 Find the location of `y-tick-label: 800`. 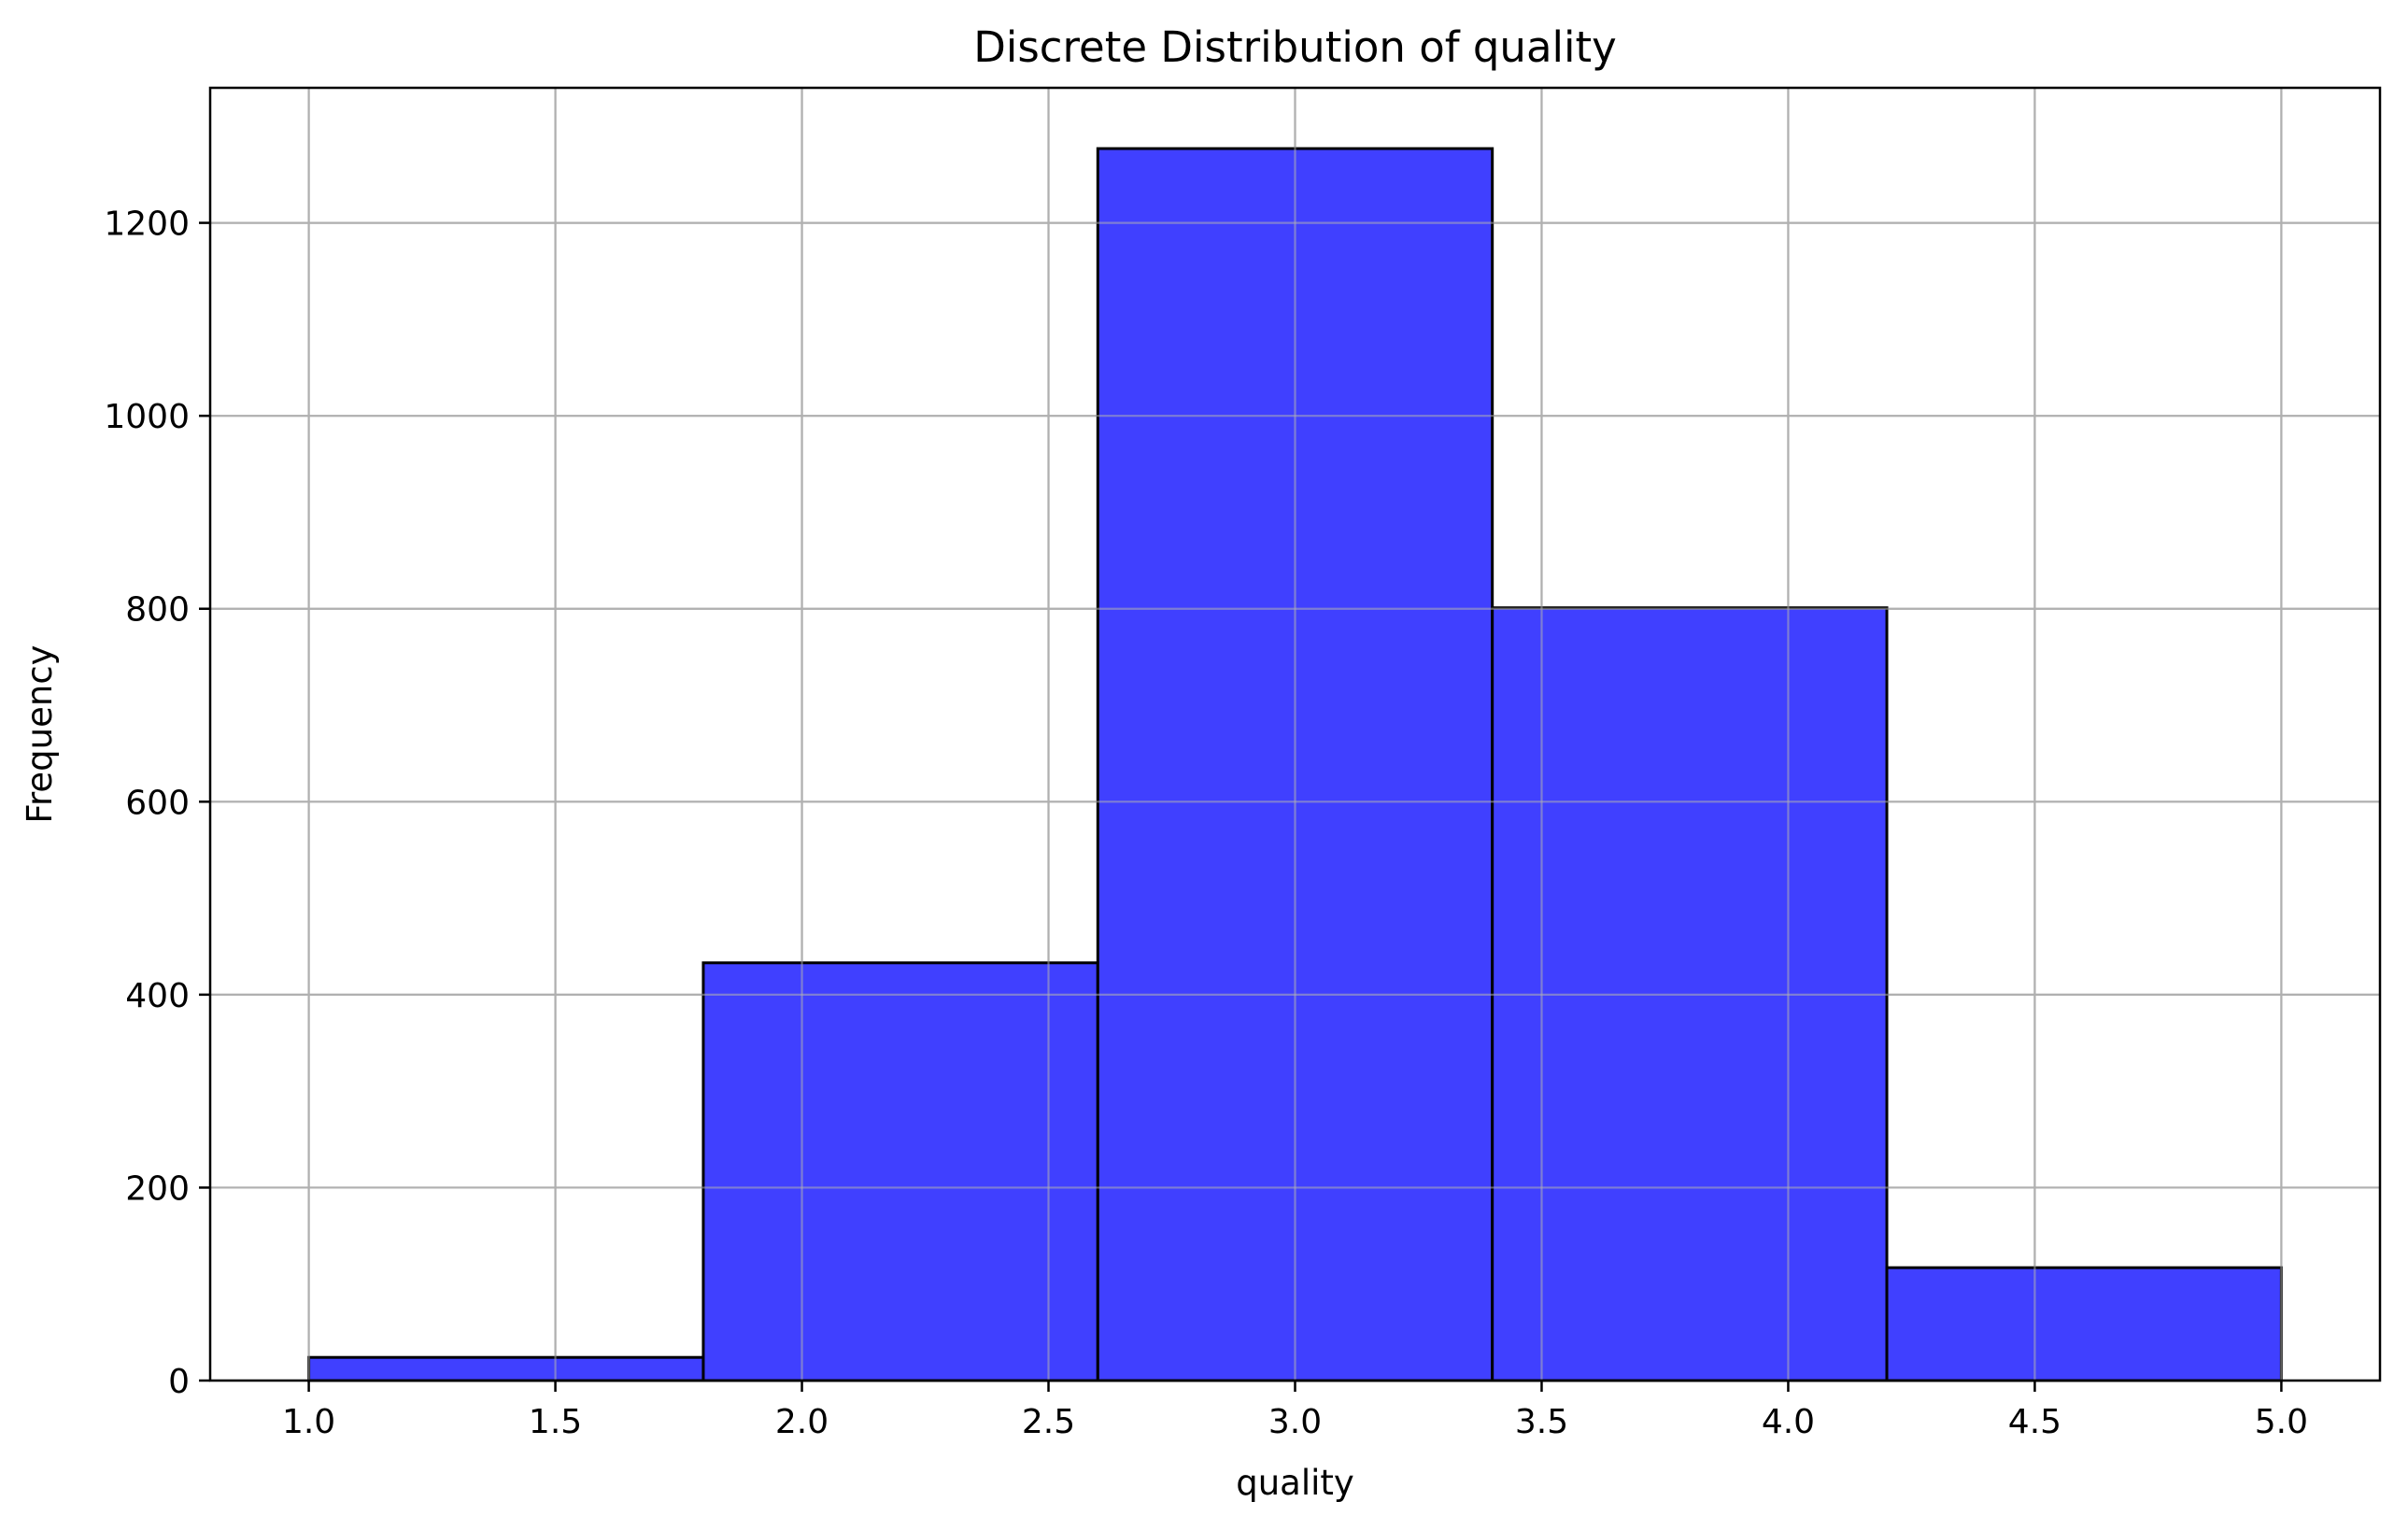

y-tick-label: 800 is located at coordinates (157, 610).